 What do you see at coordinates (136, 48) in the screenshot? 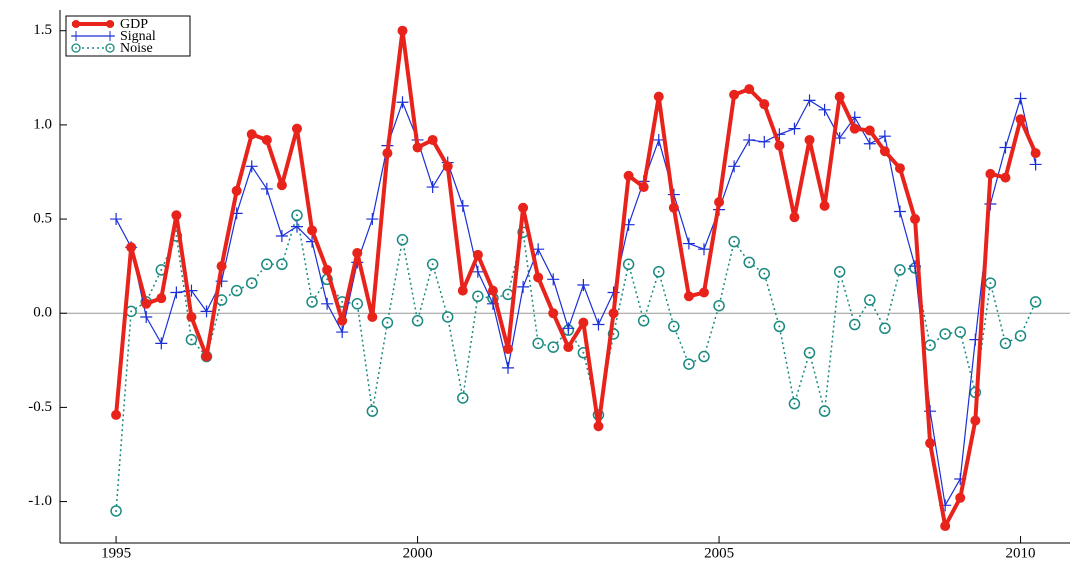
I see `legend-label: Noise` at bounding box center [136, 48].